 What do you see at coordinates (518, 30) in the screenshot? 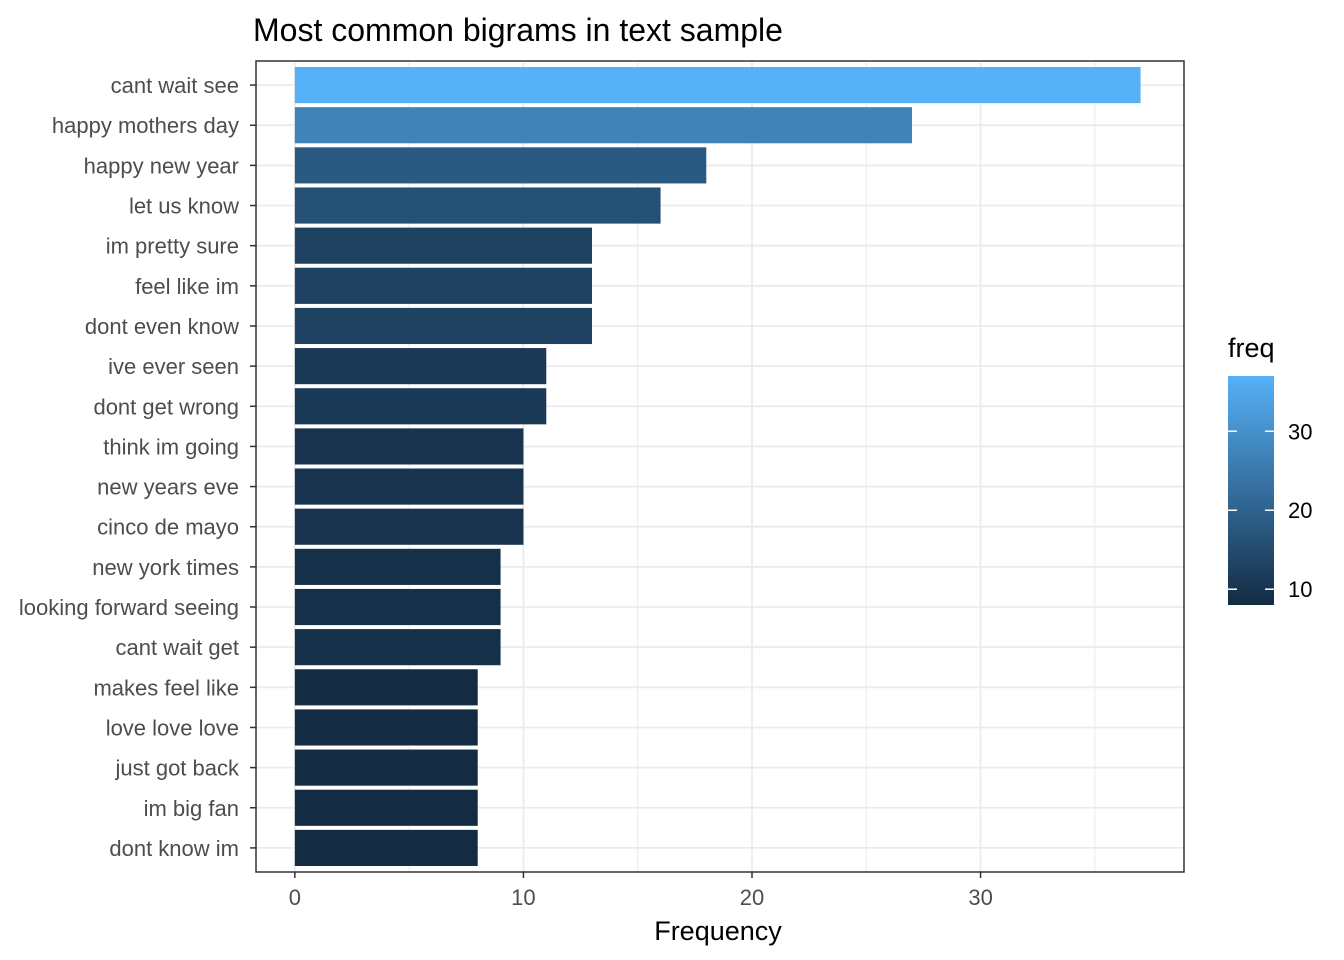
I see `chart-title: Most common bigrams in text sample` at bounding box center [518, 30].